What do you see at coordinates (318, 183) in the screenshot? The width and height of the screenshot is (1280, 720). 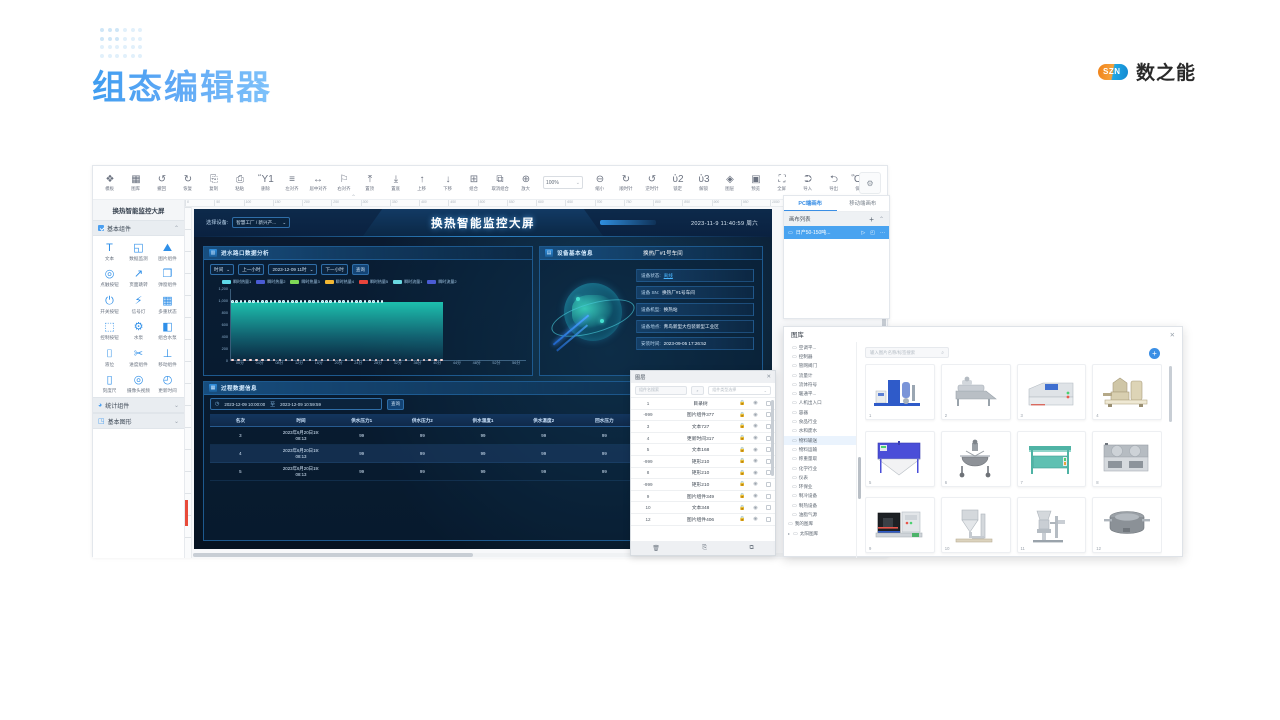 I see `align-center-button: ↔ 居中对齐` at bounding box center [318, 183].